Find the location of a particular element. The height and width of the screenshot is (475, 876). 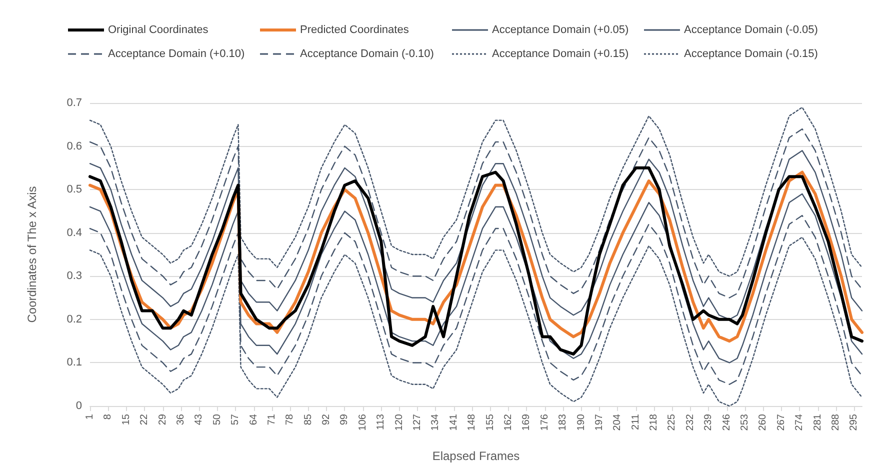

legend-label: Acceptance Domain (+0.10) is located at coordinates (176, 54).